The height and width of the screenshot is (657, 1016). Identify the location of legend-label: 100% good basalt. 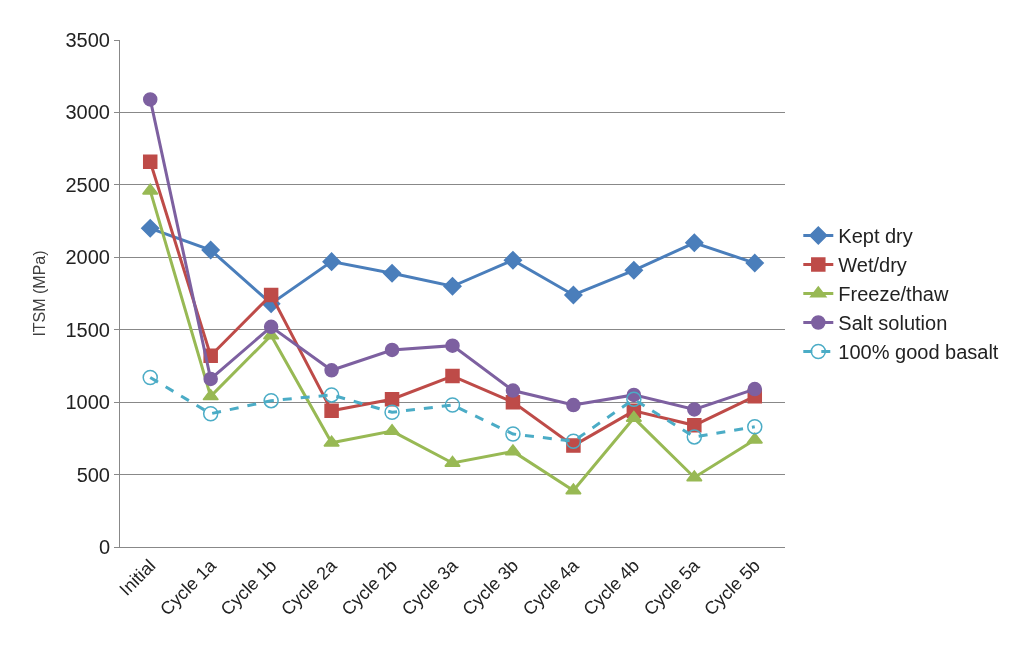
(918, 352).